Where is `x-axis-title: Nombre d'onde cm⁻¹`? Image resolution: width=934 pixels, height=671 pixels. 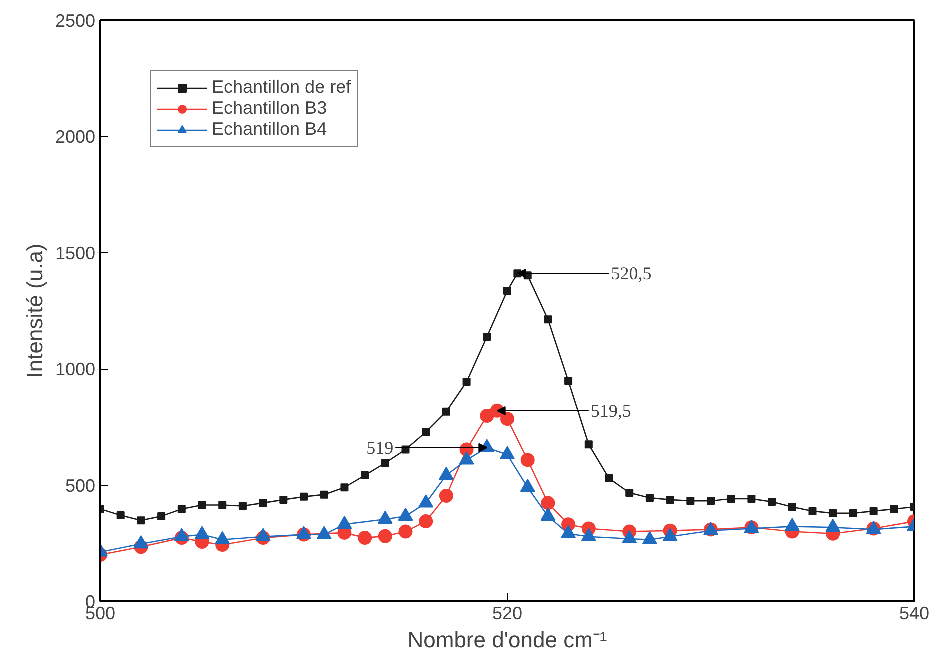
x-axis-title: Nombre d'onde cm⁻¹ is located at coordinates (508, 640).